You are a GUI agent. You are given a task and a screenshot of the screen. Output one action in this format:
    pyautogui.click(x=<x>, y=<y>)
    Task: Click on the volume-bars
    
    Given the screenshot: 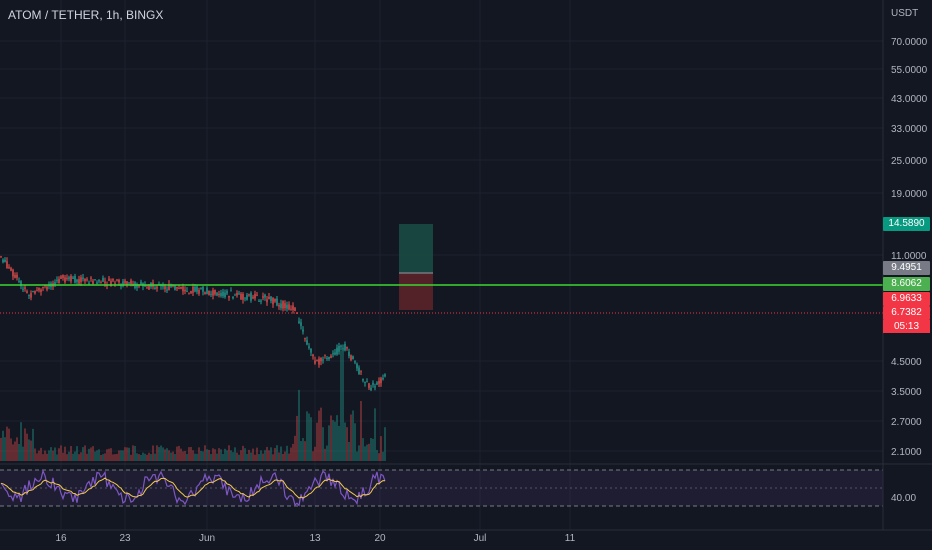 What is the action you would take?
    pyautogui.click(x=193, y=406)
    